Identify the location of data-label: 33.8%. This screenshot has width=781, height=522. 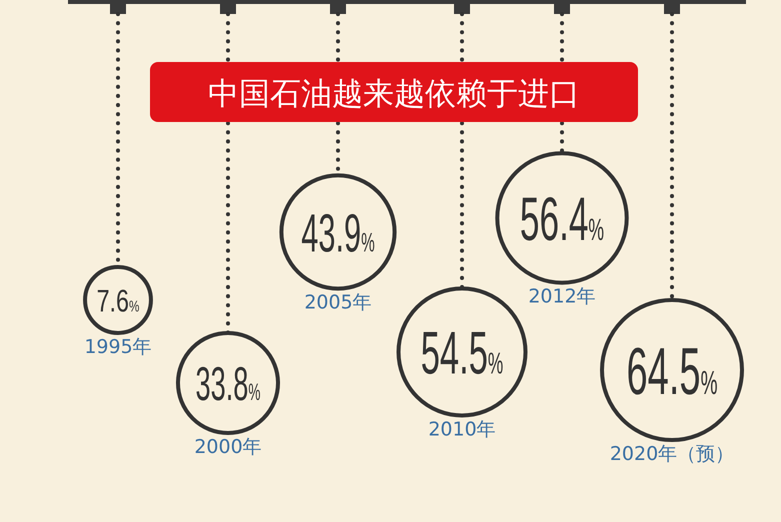
(241, 385).